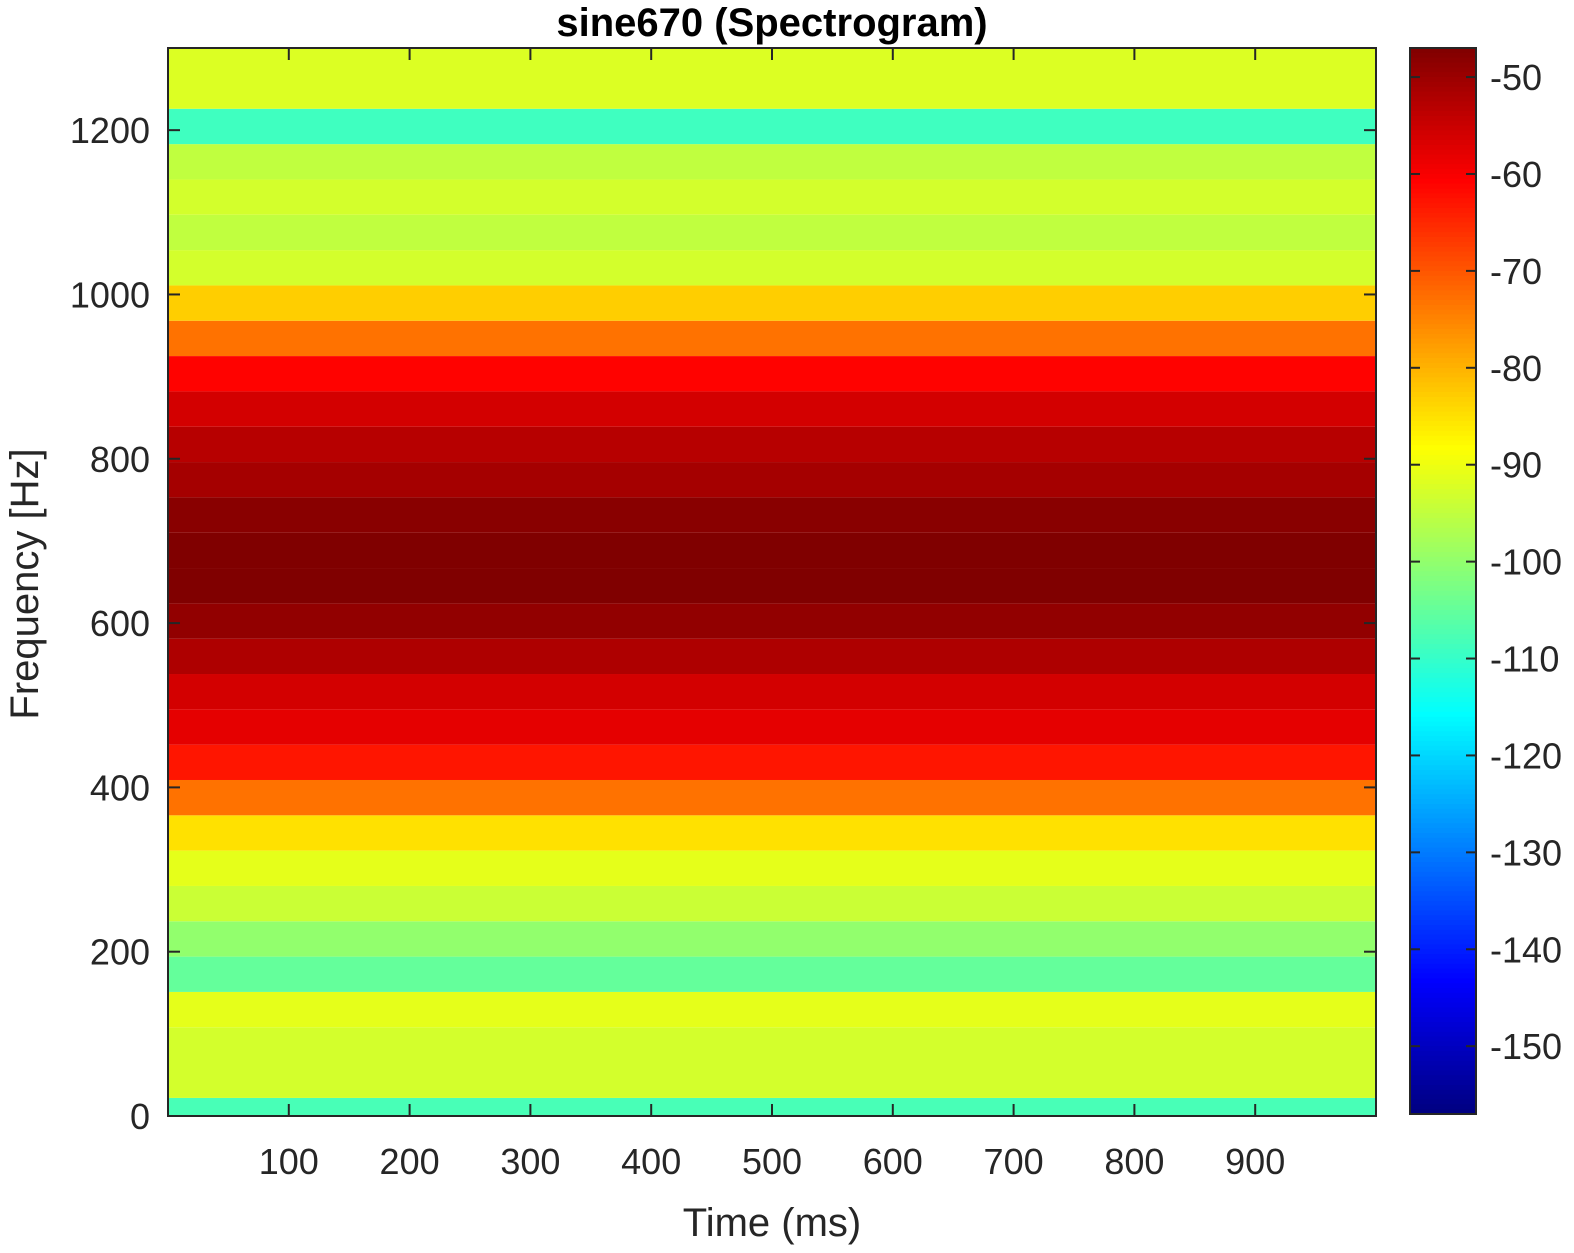  What do you see at coordinates (893, 1161) in the screenshot?
I see `x-tick-label: 600` at bounding box center [893, 1161].